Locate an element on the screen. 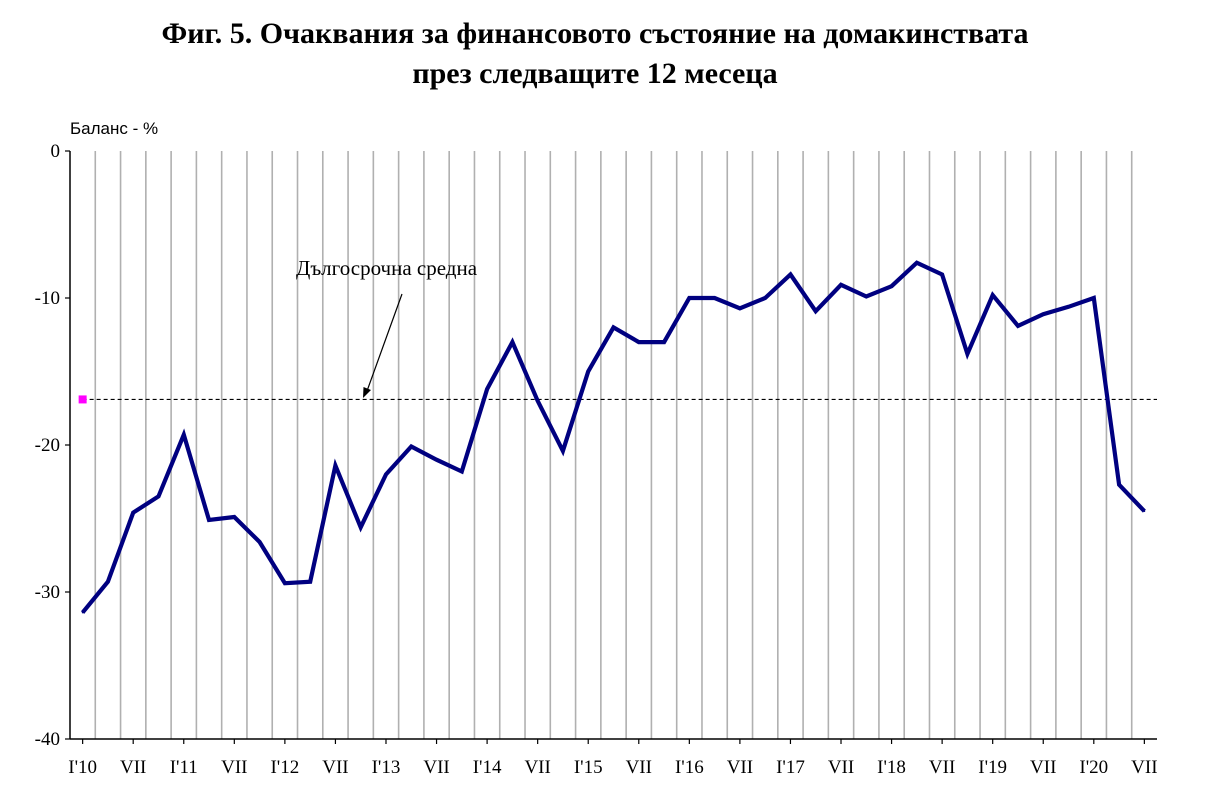 The width and height of the screenshot is (1215, 810). y-axis-ticks: 0 -10 -20 -30 -40 is located at coordinates (52, 445).